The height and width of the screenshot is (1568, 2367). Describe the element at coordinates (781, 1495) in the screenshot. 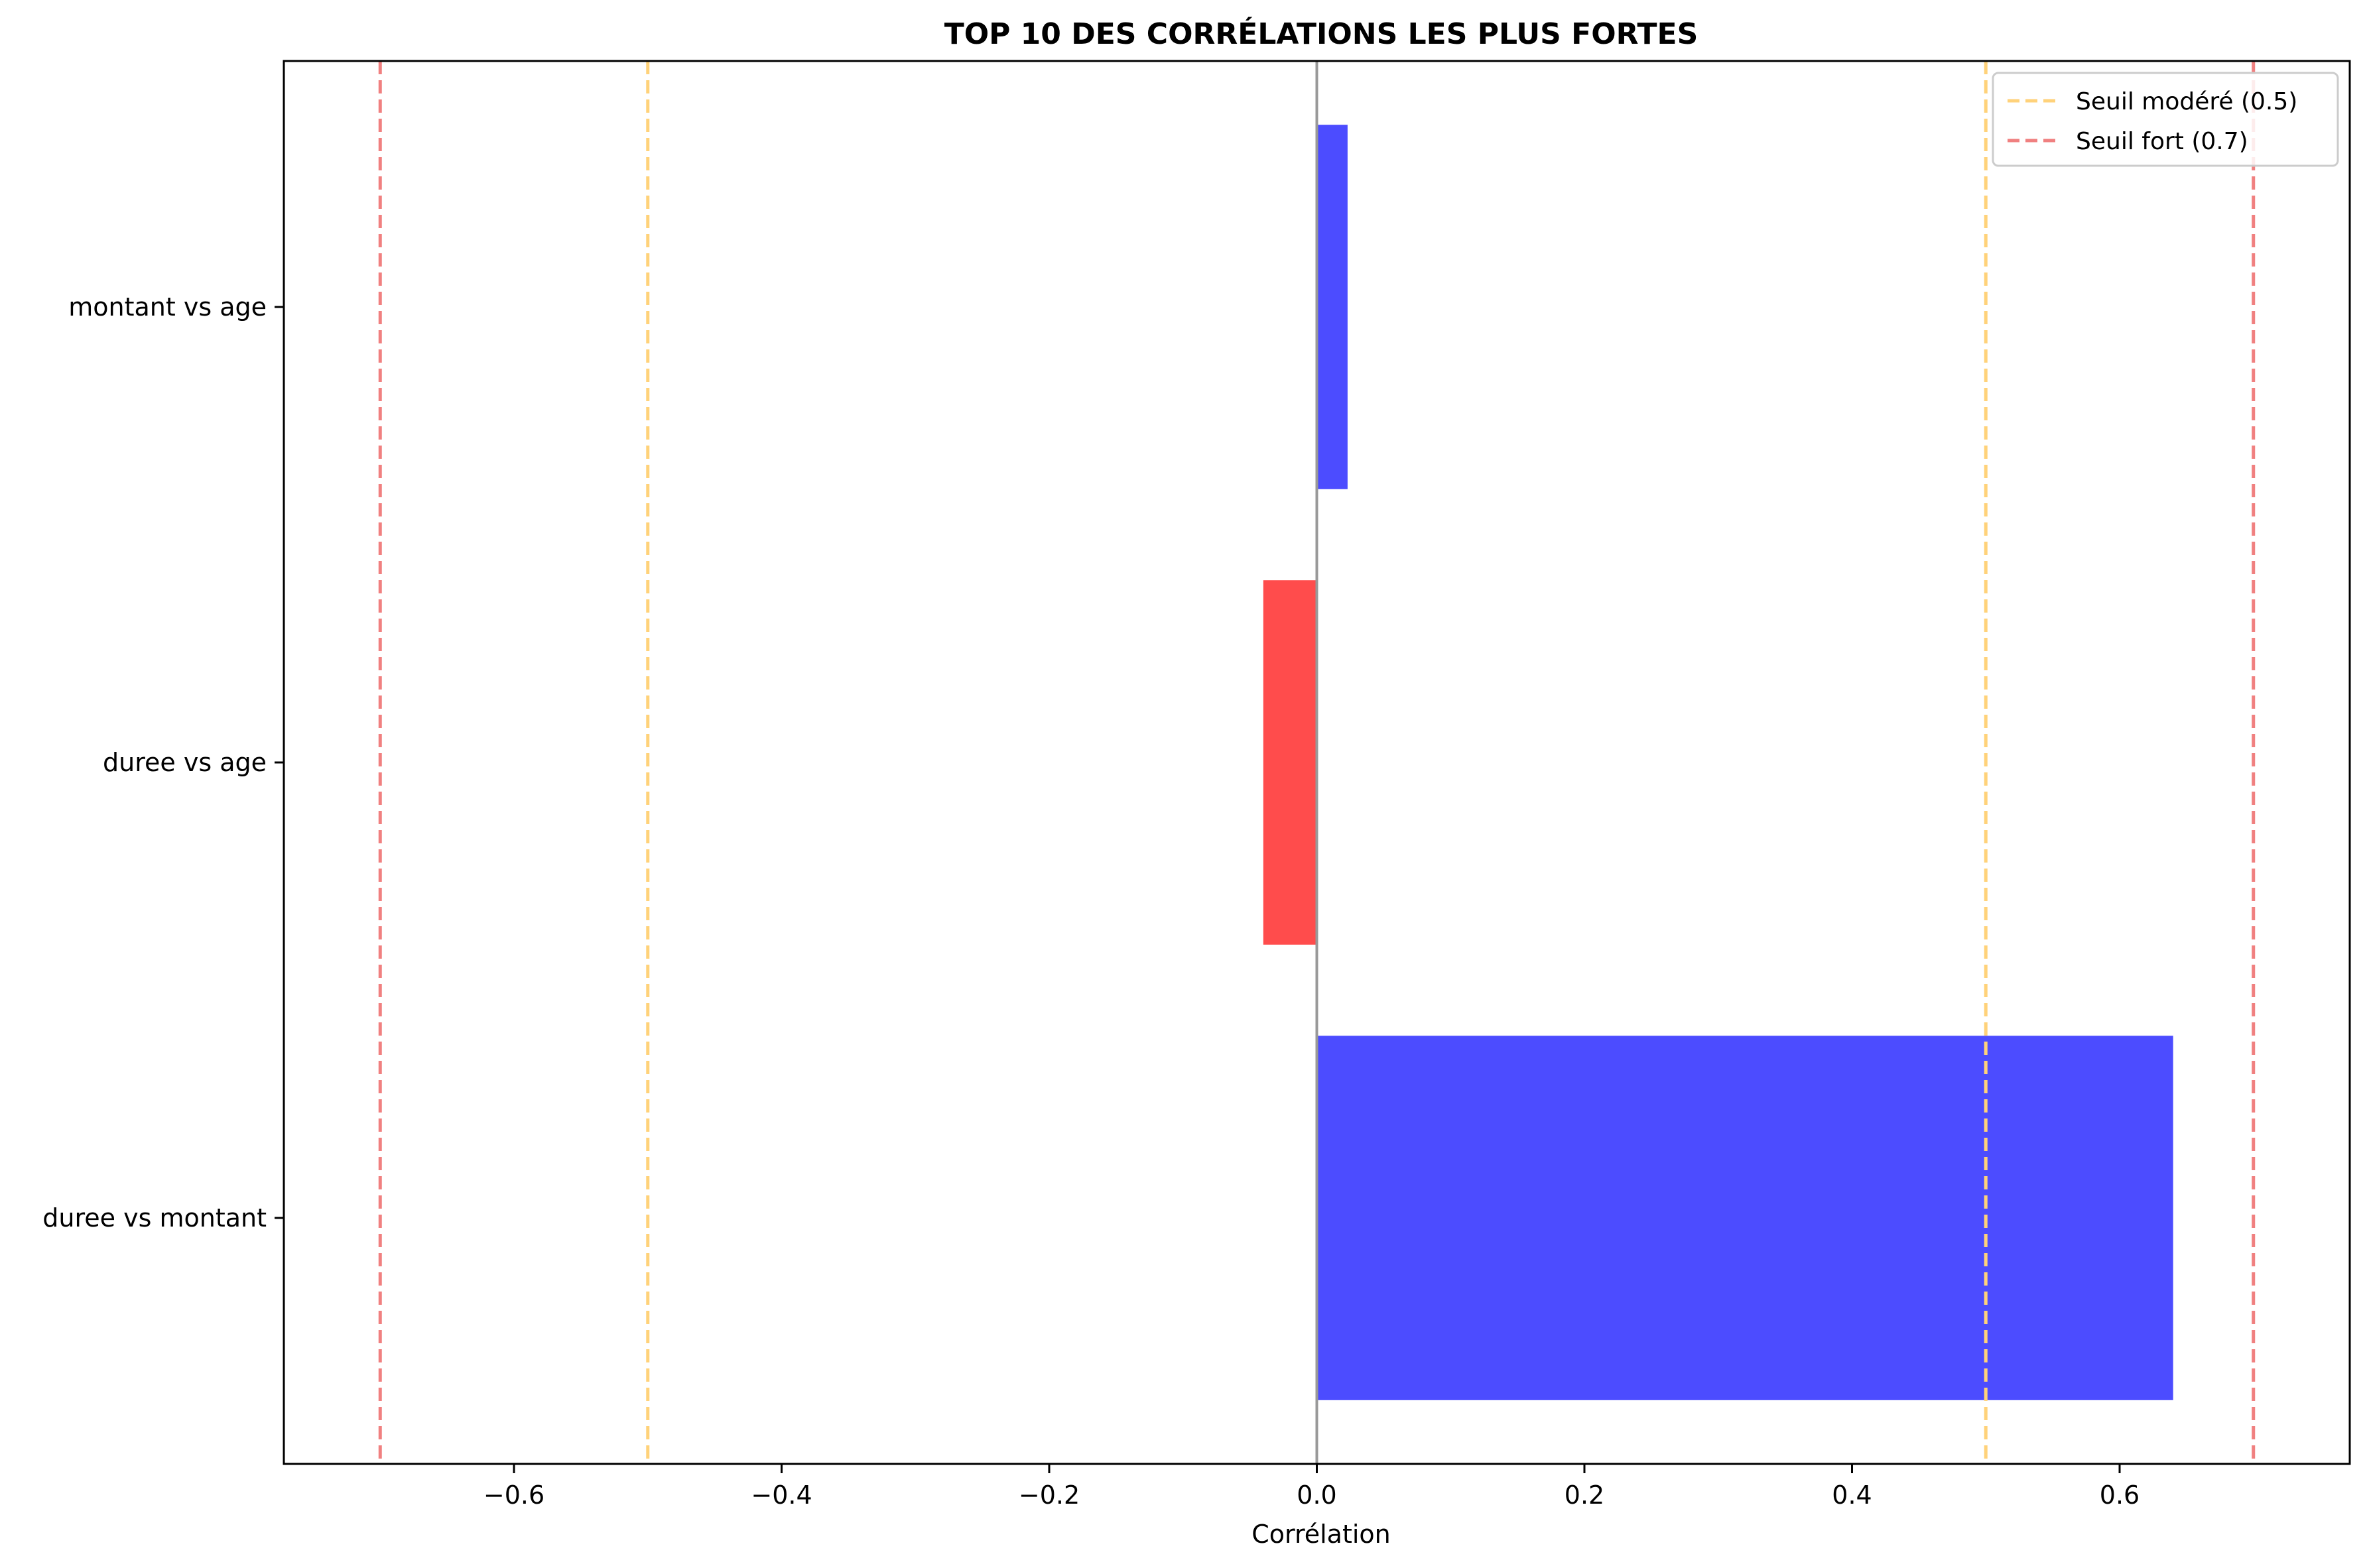

I see `x-tick-label-1: −0.4` at that location.